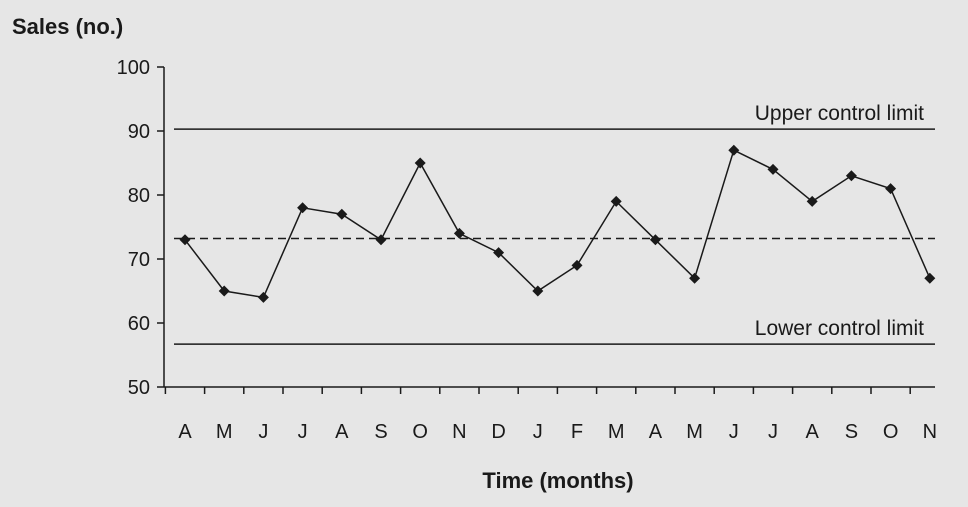 The height and width of the screenshot is (507, 968). I want to click on y-tick-label: 90, so click(139, 132).